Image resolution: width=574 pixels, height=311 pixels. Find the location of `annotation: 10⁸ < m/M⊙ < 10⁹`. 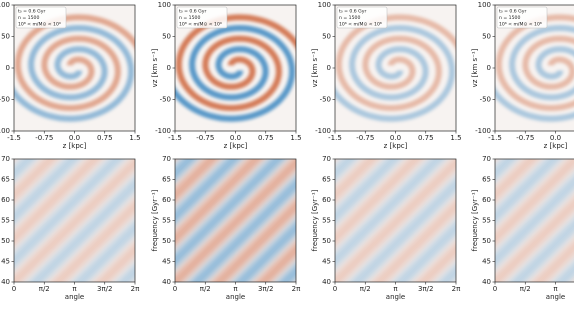

annotation: 10⁸ < m/M⊙ < 10⁹ is located at coordinates (39, 25).